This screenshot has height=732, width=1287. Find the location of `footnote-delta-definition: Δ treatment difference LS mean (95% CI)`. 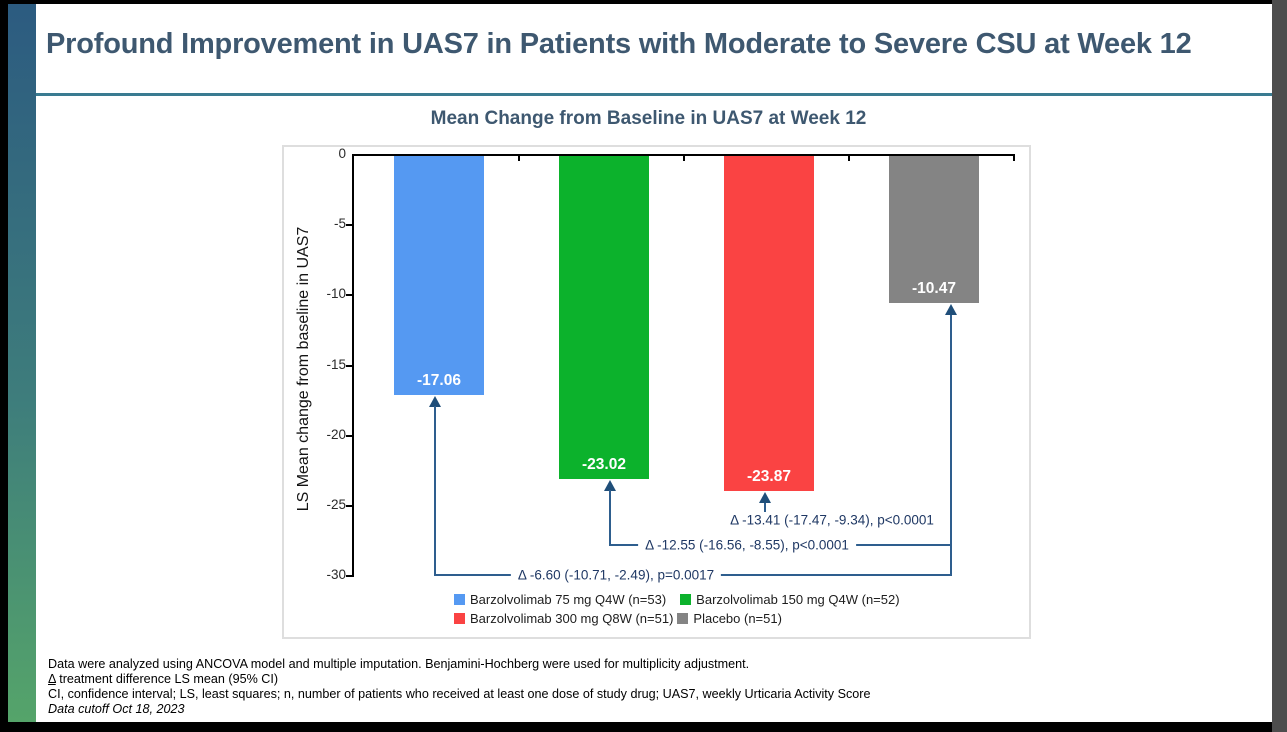

footnote-delta-definition: Δ treatment difference LS mean (95% CI) is located at coordinates (548, 679).